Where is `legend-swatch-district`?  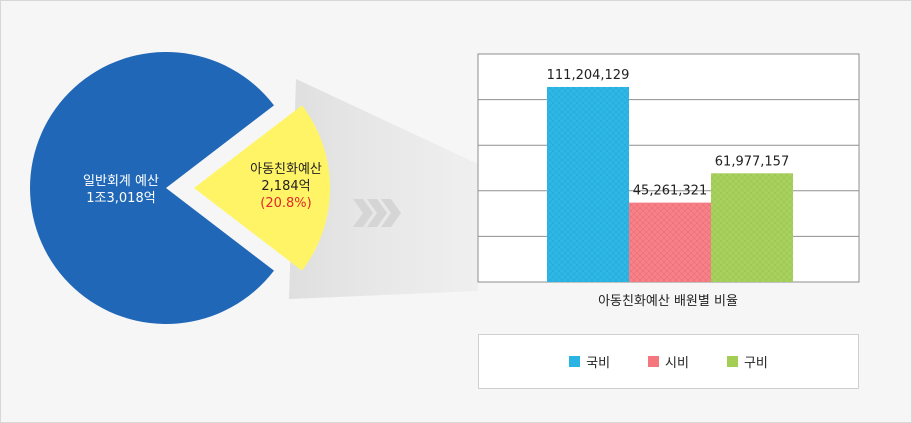
legend-swatch-district is located at coordinates (732, 361).